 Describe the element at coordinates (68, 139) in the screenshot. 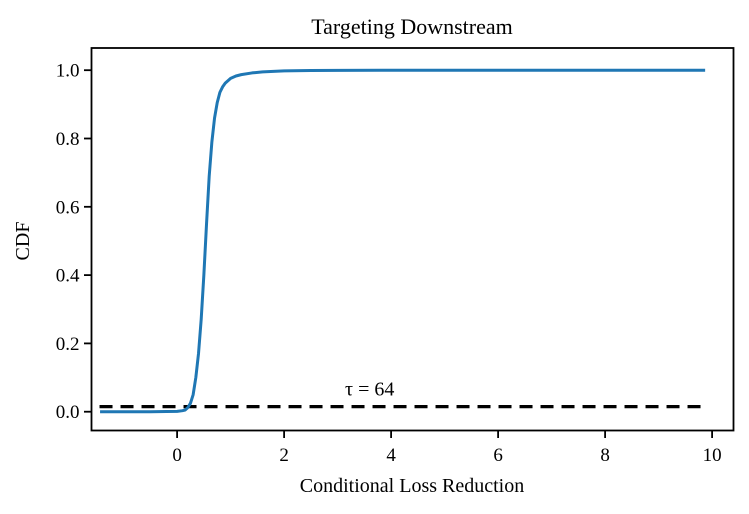

I see `y-tick-label: 0.8` at that location.